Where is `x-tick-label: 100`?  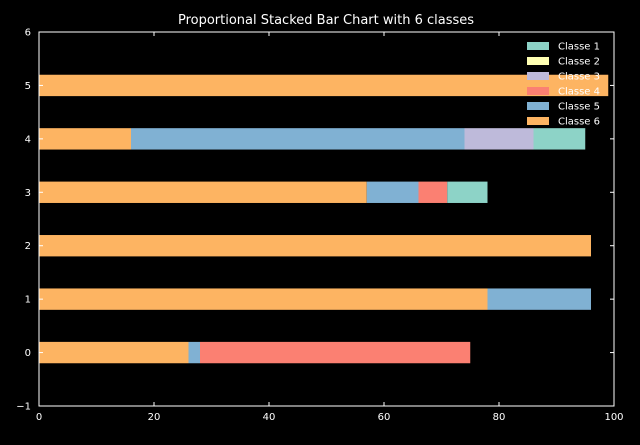
x-tick-label: 100 is located at coordinates (613, 417).